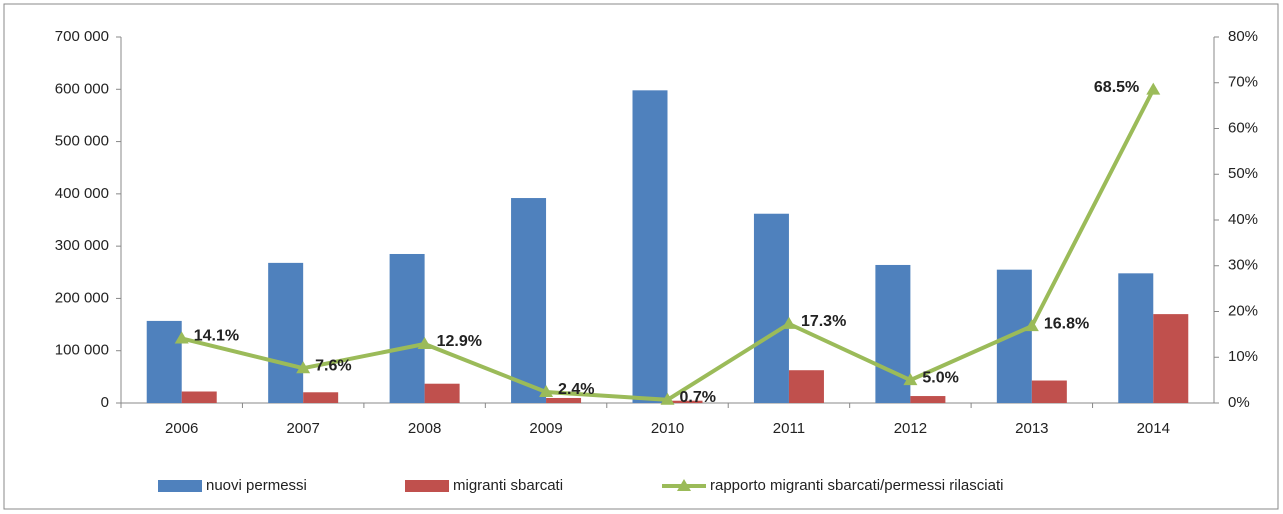 The width and height of the screenshot is (1283, 514). Describe the element at coordinates (667, 428) in the screenshot. I see `x-tick-label: 2010` at that location.